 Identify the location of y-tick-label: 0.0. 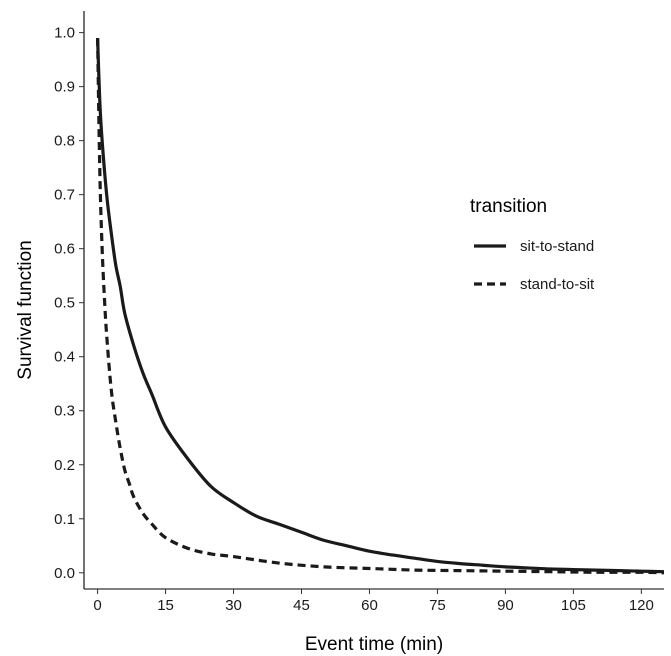
(64, 573).